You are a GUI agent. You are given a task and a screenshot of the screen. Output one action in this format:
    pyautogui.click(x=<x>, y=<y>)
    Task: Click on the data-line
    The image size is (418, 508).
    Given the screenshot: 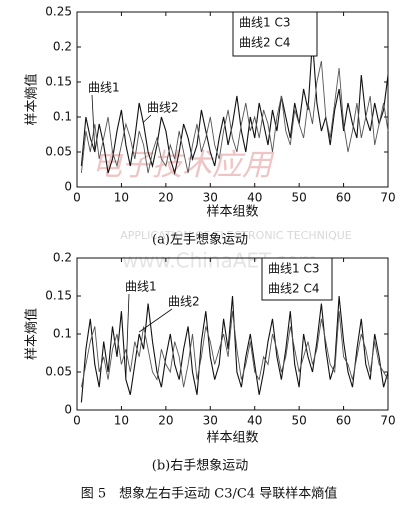 What is the action you would take?
    pyautogui.click(x=234, y=349)
    